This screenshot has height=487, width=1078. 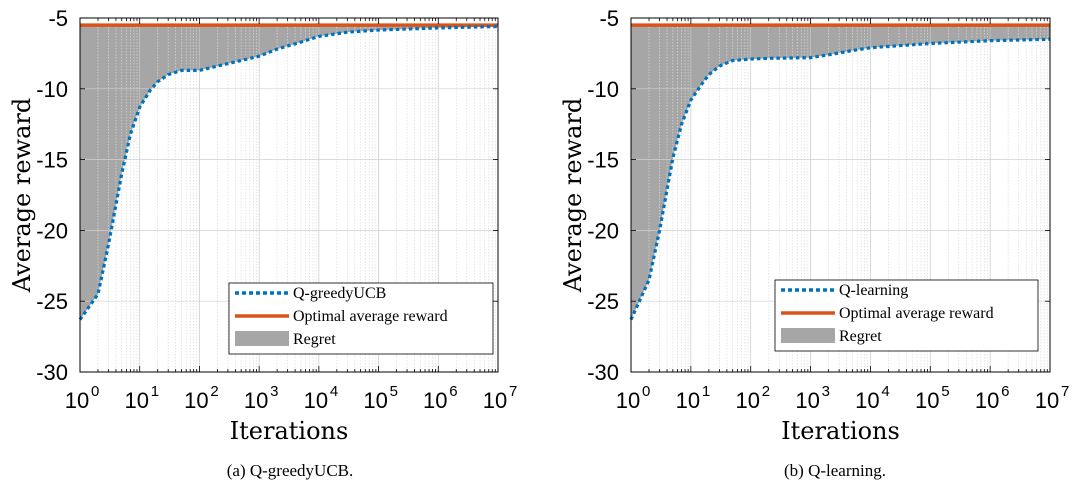 What do you see at coordinates (339, 293) in the screenshot?
I see `legend-label: Q-greedyUCB` at bounding box center [339, 293].